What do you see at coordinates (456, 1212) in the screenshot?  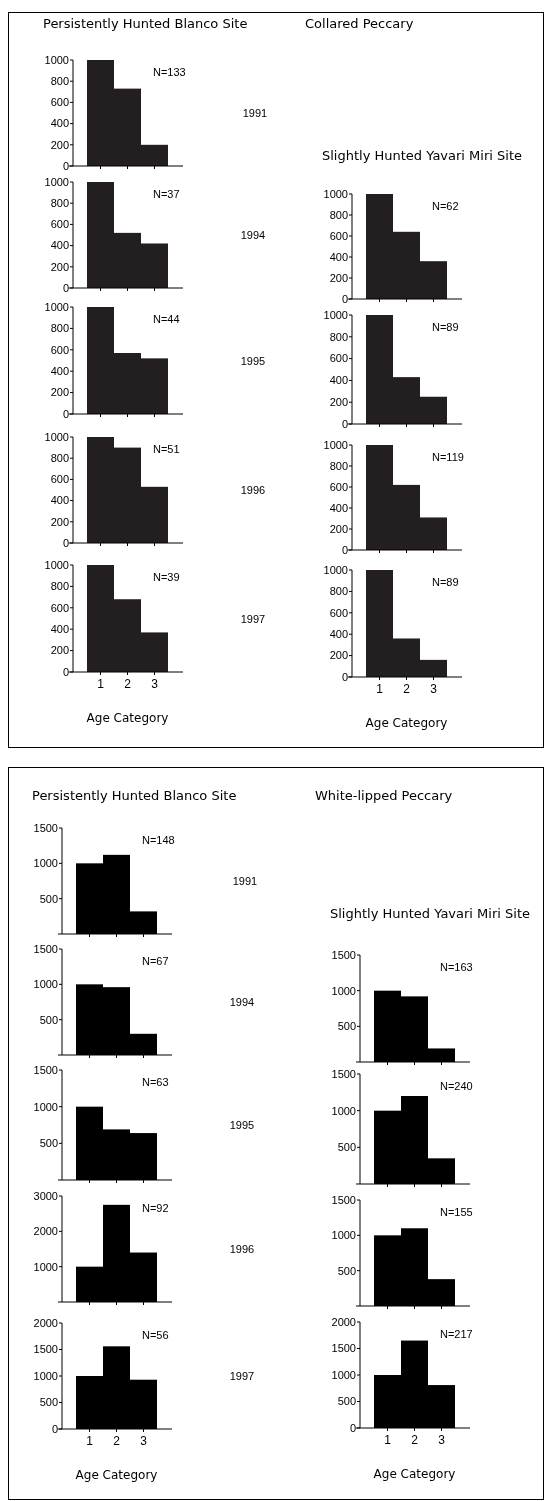 I see `annotation: N=155` at bounding box center [456, 1212].